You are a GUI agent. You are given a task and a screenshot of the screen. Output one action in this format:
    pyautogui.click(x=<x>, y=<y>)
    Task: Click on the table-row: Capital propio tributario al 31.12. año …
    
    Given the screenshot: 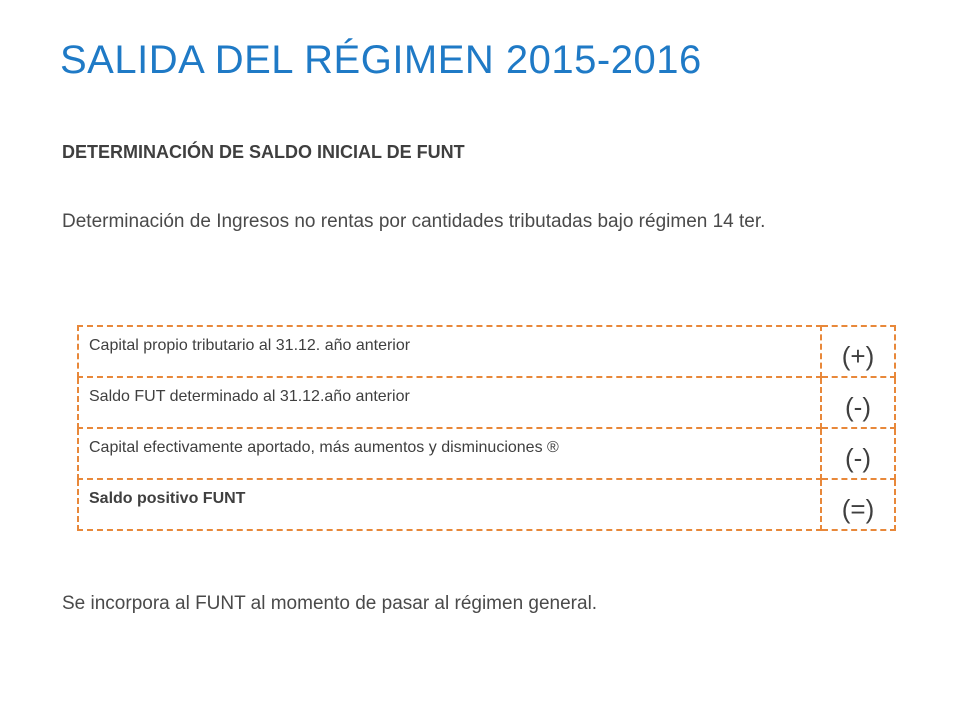 What is the action you would take?
    pyautogui.click(x=486, y=351)
    